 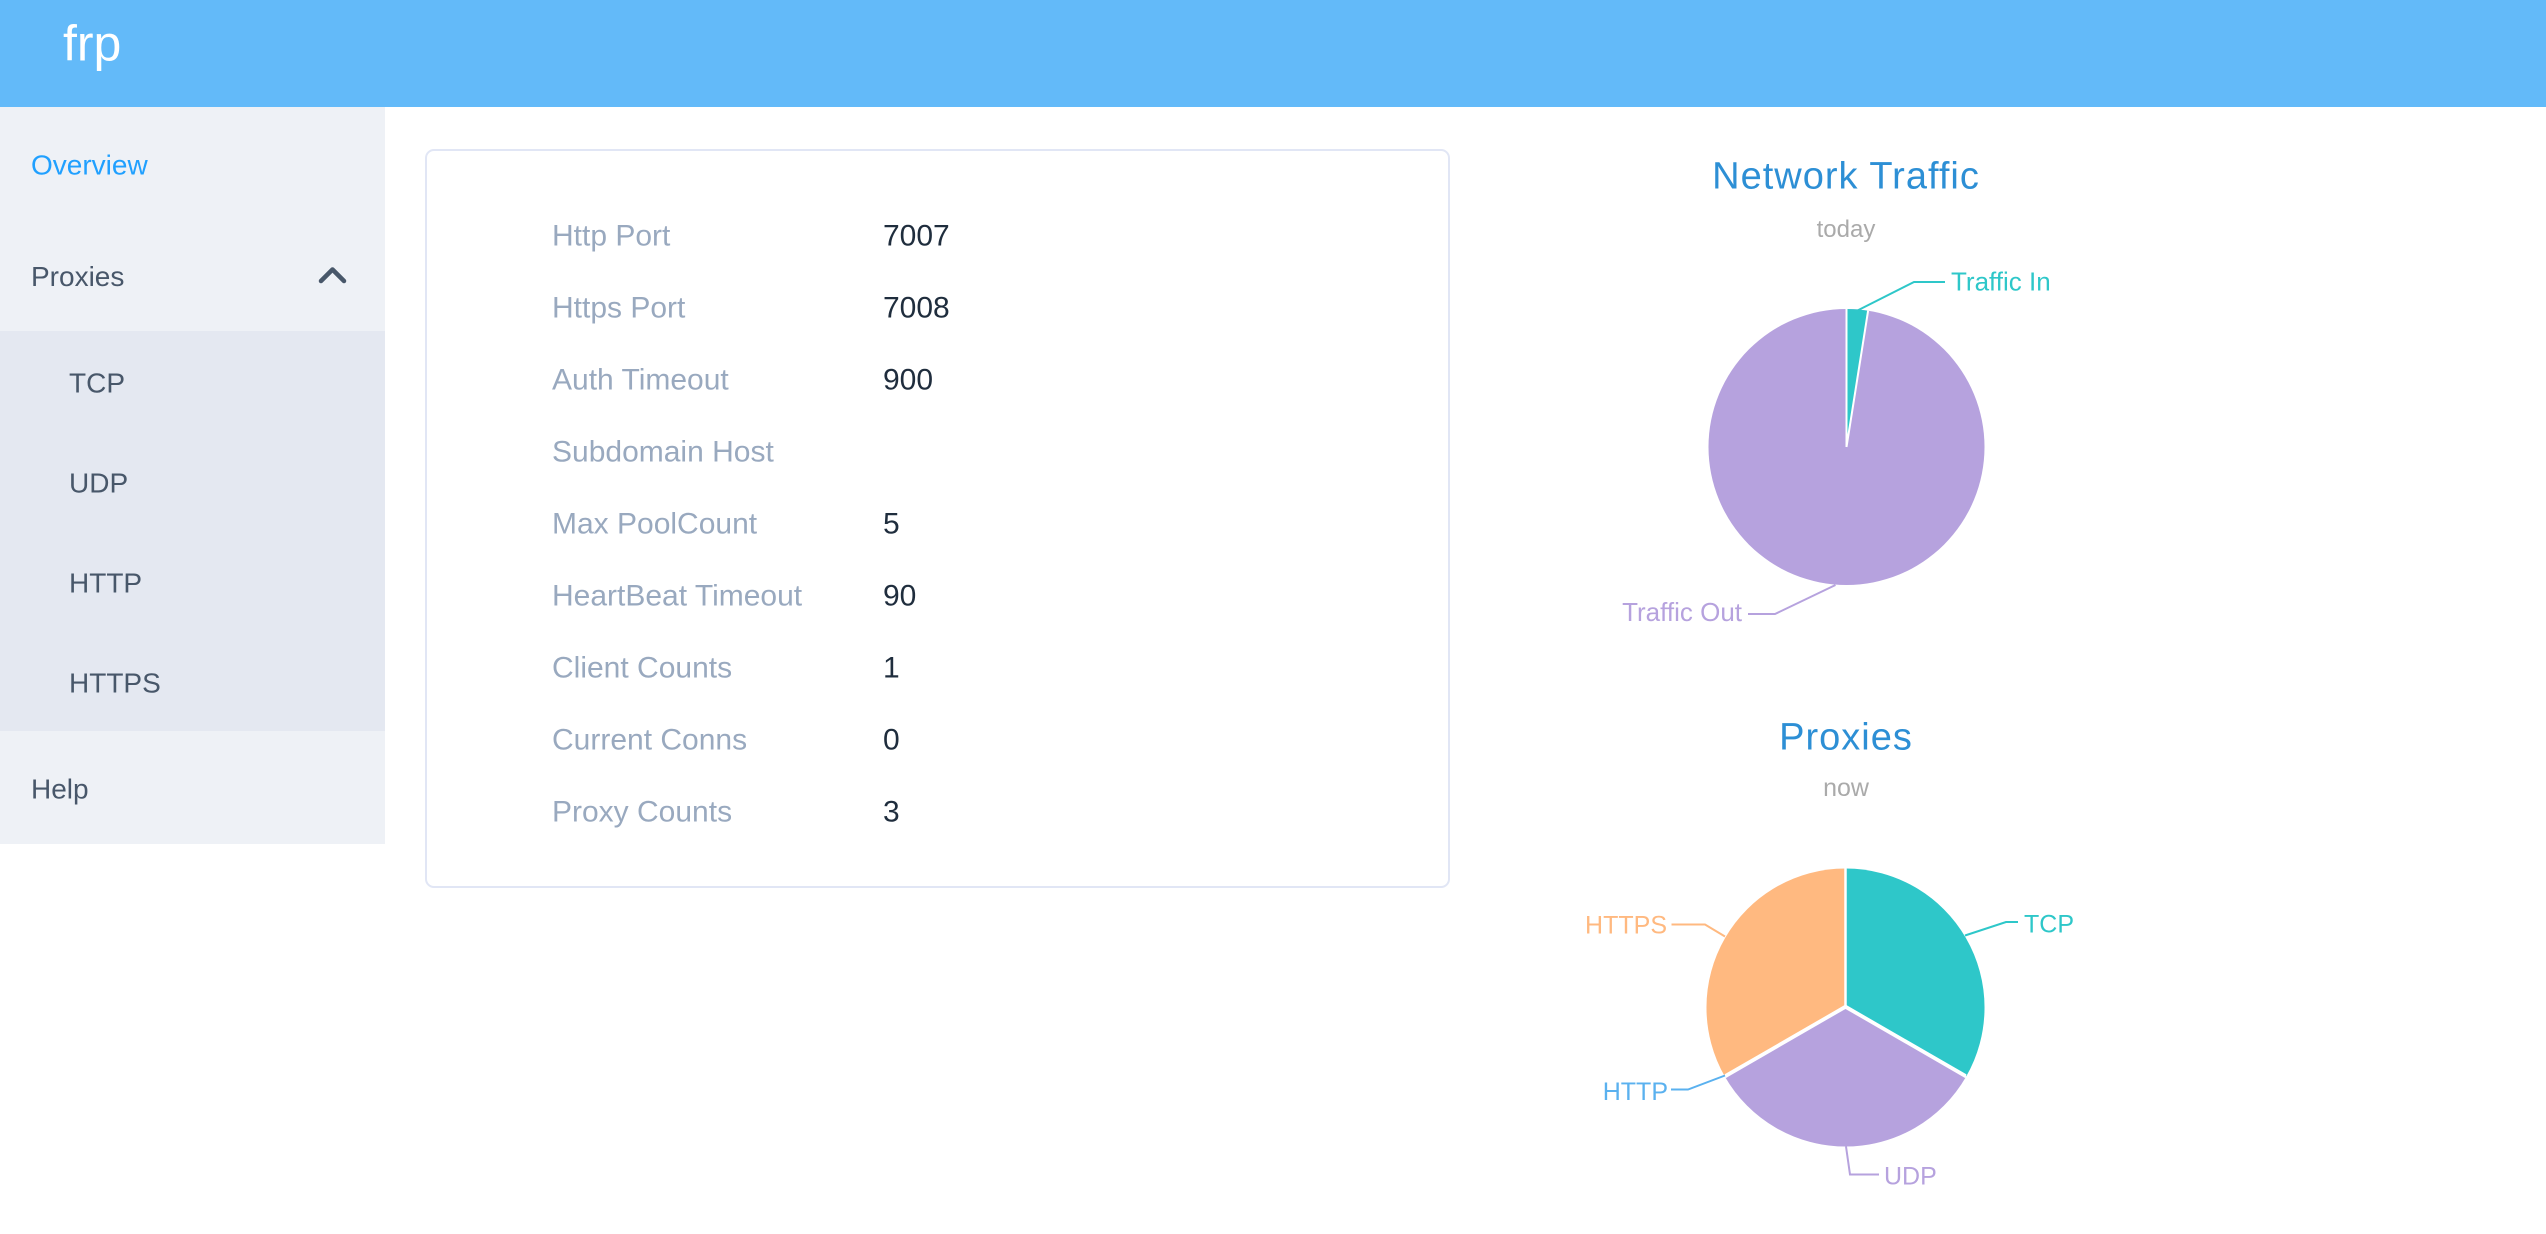 I want to click on svg-text: today, so click(x=1846, y=229).